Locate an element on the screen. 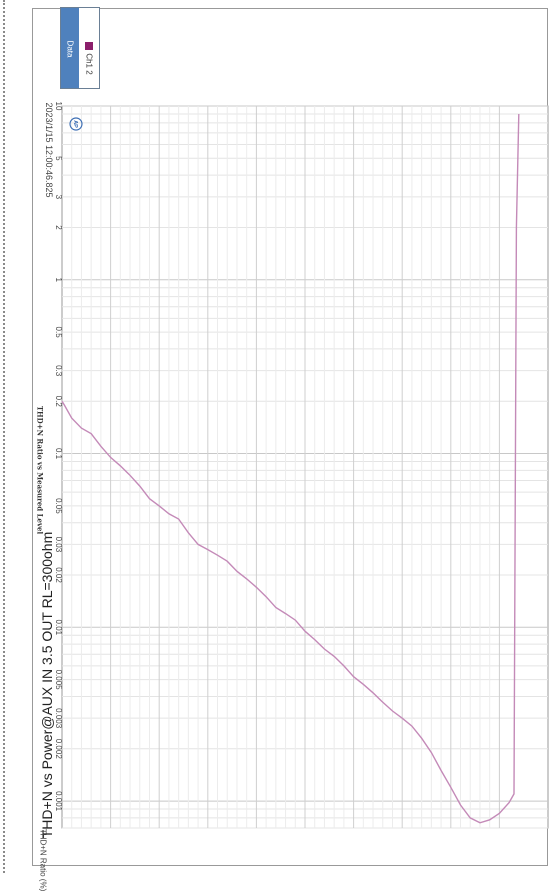 This screenshot has width=550, height=891. dotted-border is located at coordinates (4, 436).